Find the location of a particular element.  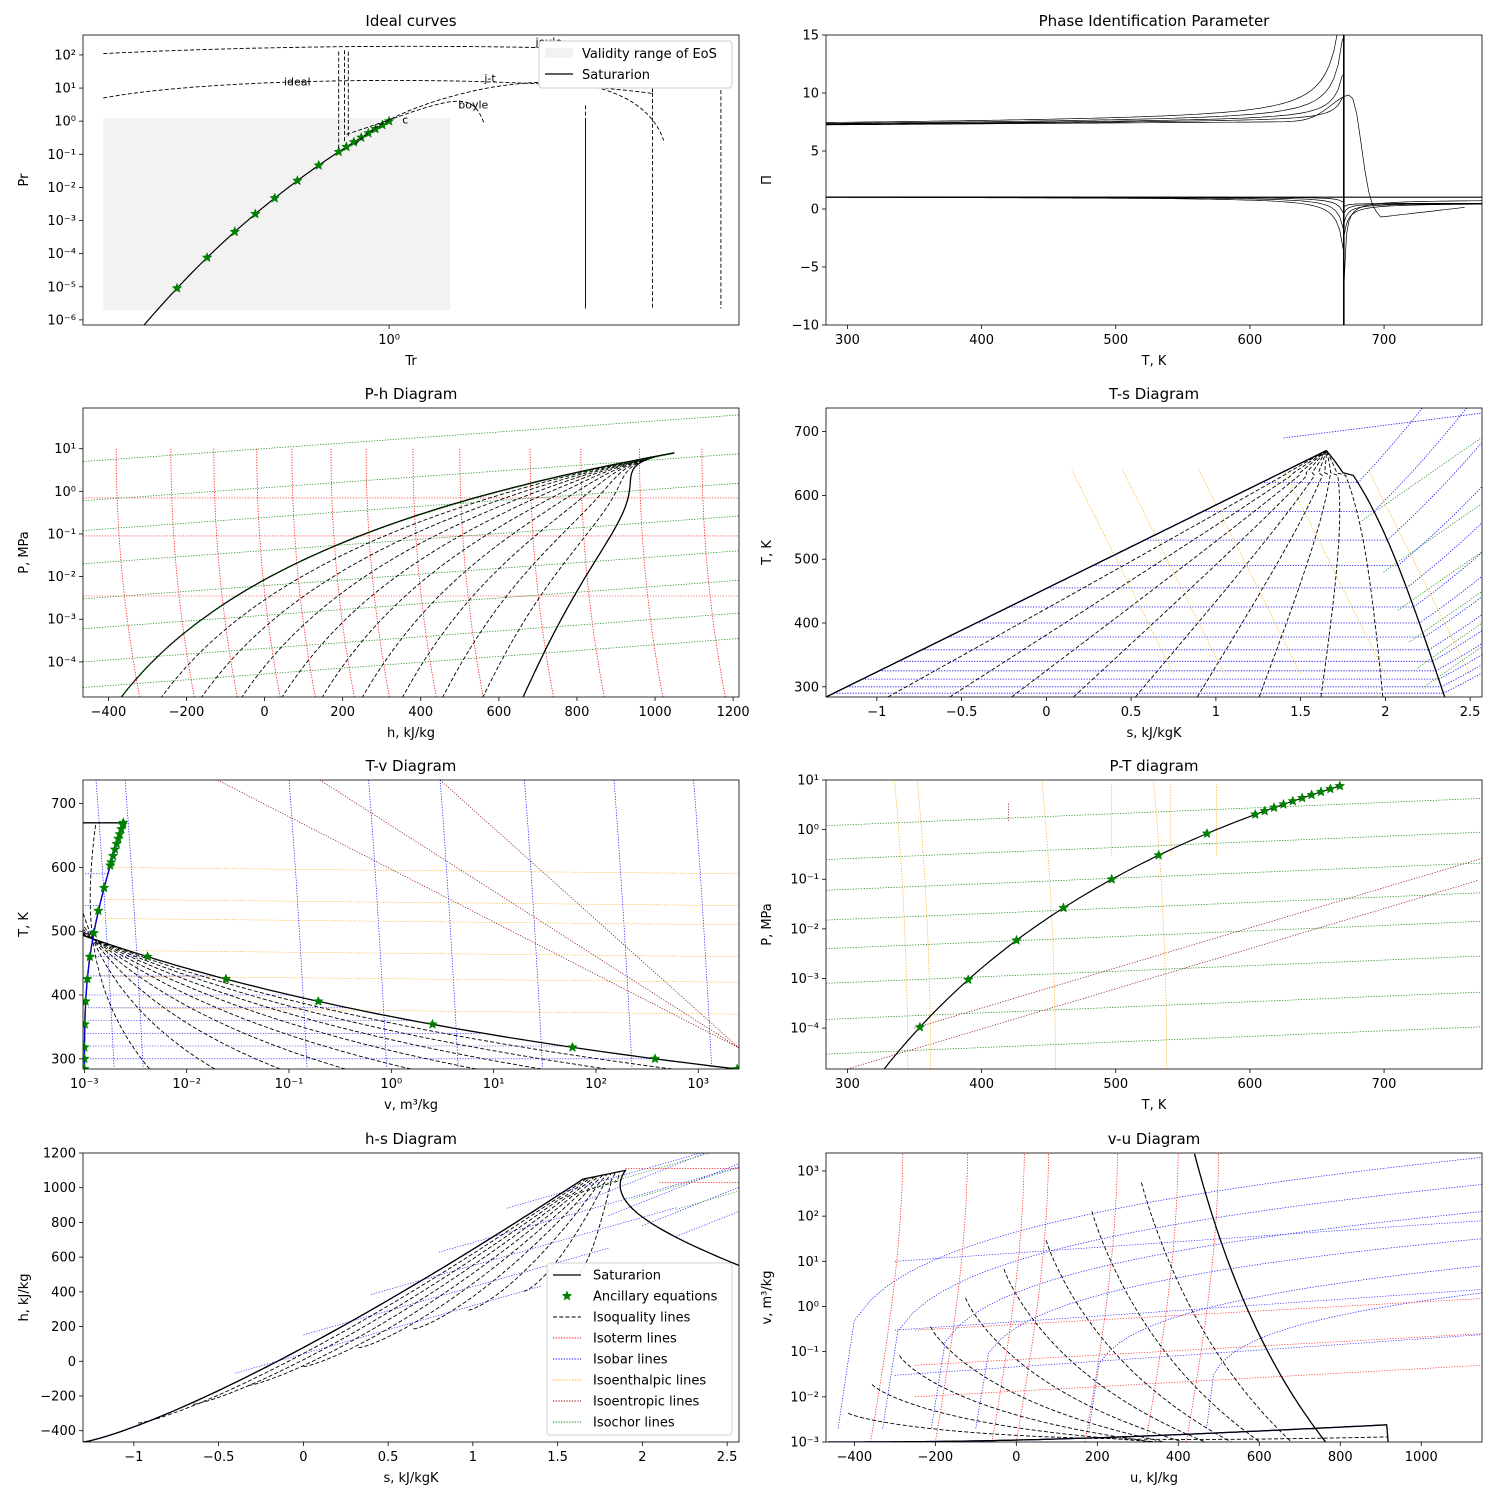

y-tick-label: 10 is located at coordinates (810, 94).